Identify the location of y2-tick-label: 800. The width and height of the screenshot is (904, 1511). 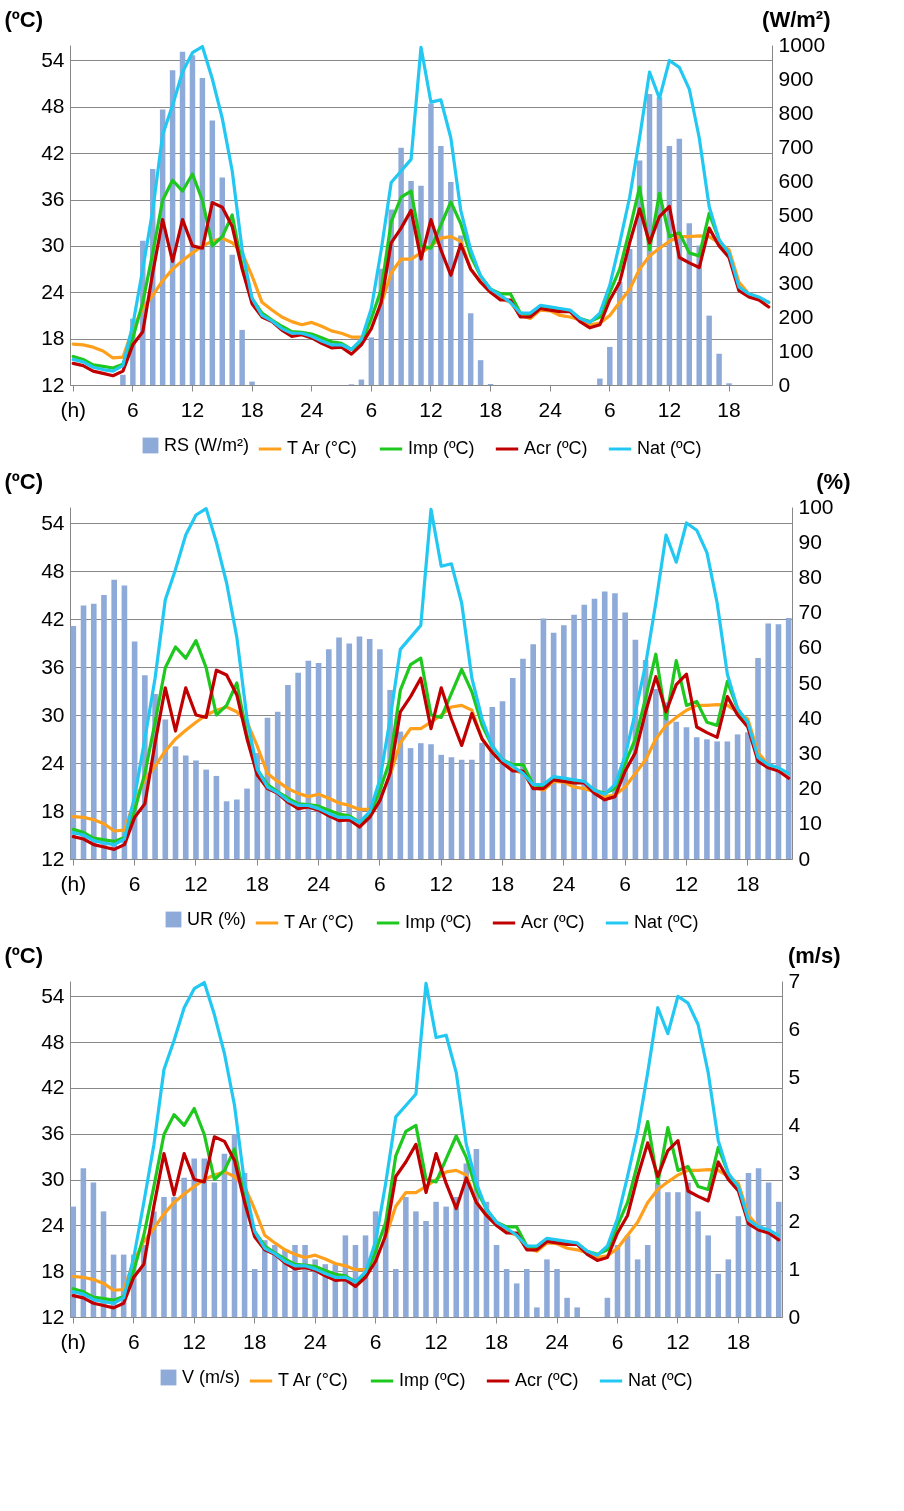
(796, 112).